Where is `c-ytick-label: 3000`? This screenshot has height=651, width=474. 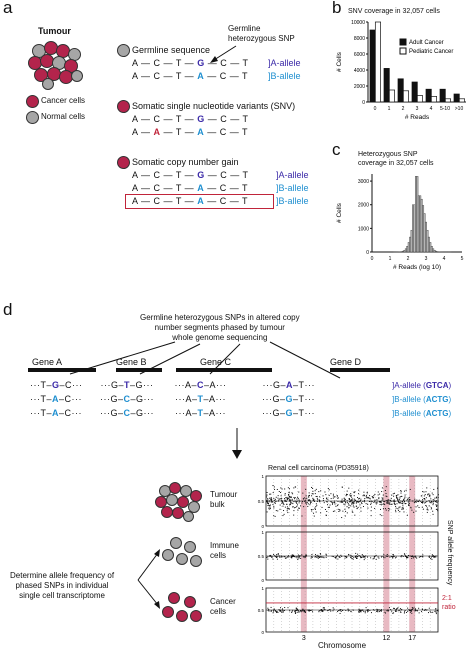 c-ytick-label: 3000 is located at coordinates (363, 182).